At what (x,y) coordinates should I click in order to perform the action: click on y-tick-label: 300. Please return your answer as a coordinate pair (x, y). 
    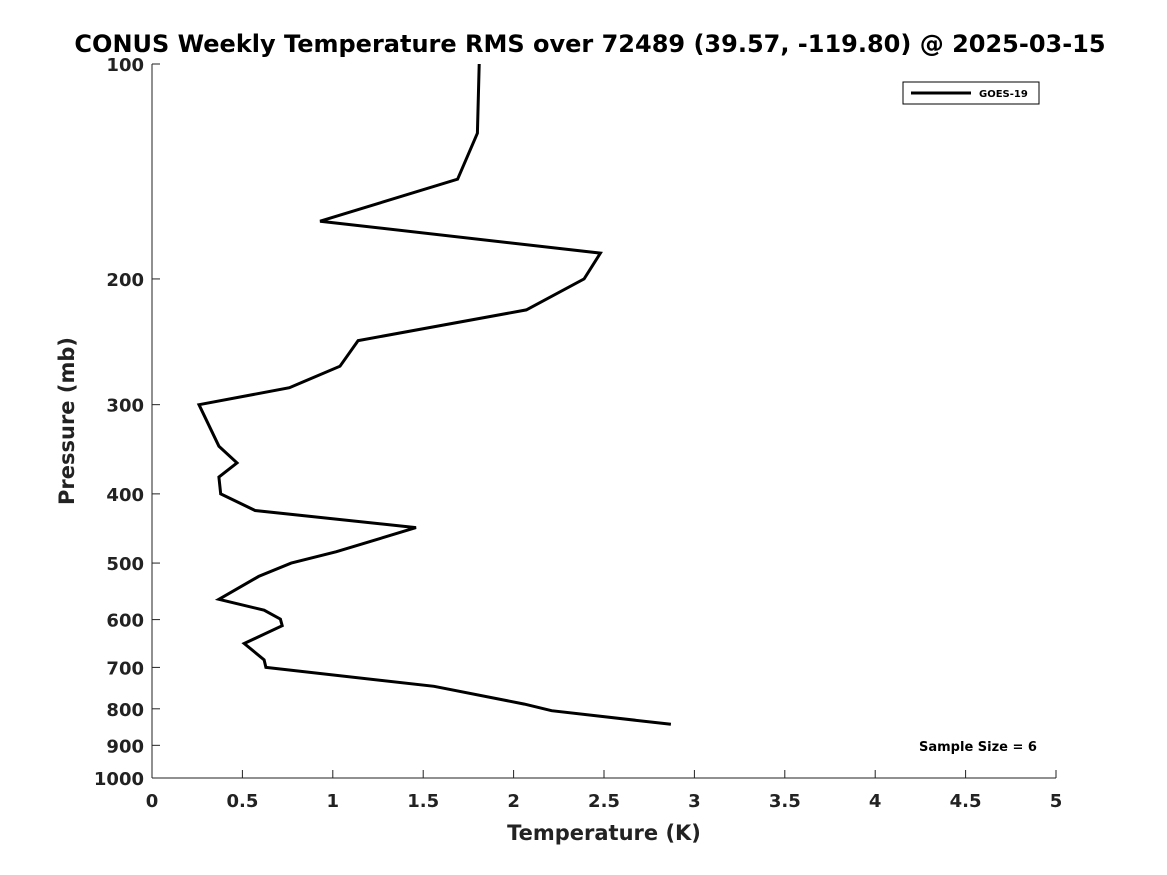
    Looking at the image, I should click on (125, 406).